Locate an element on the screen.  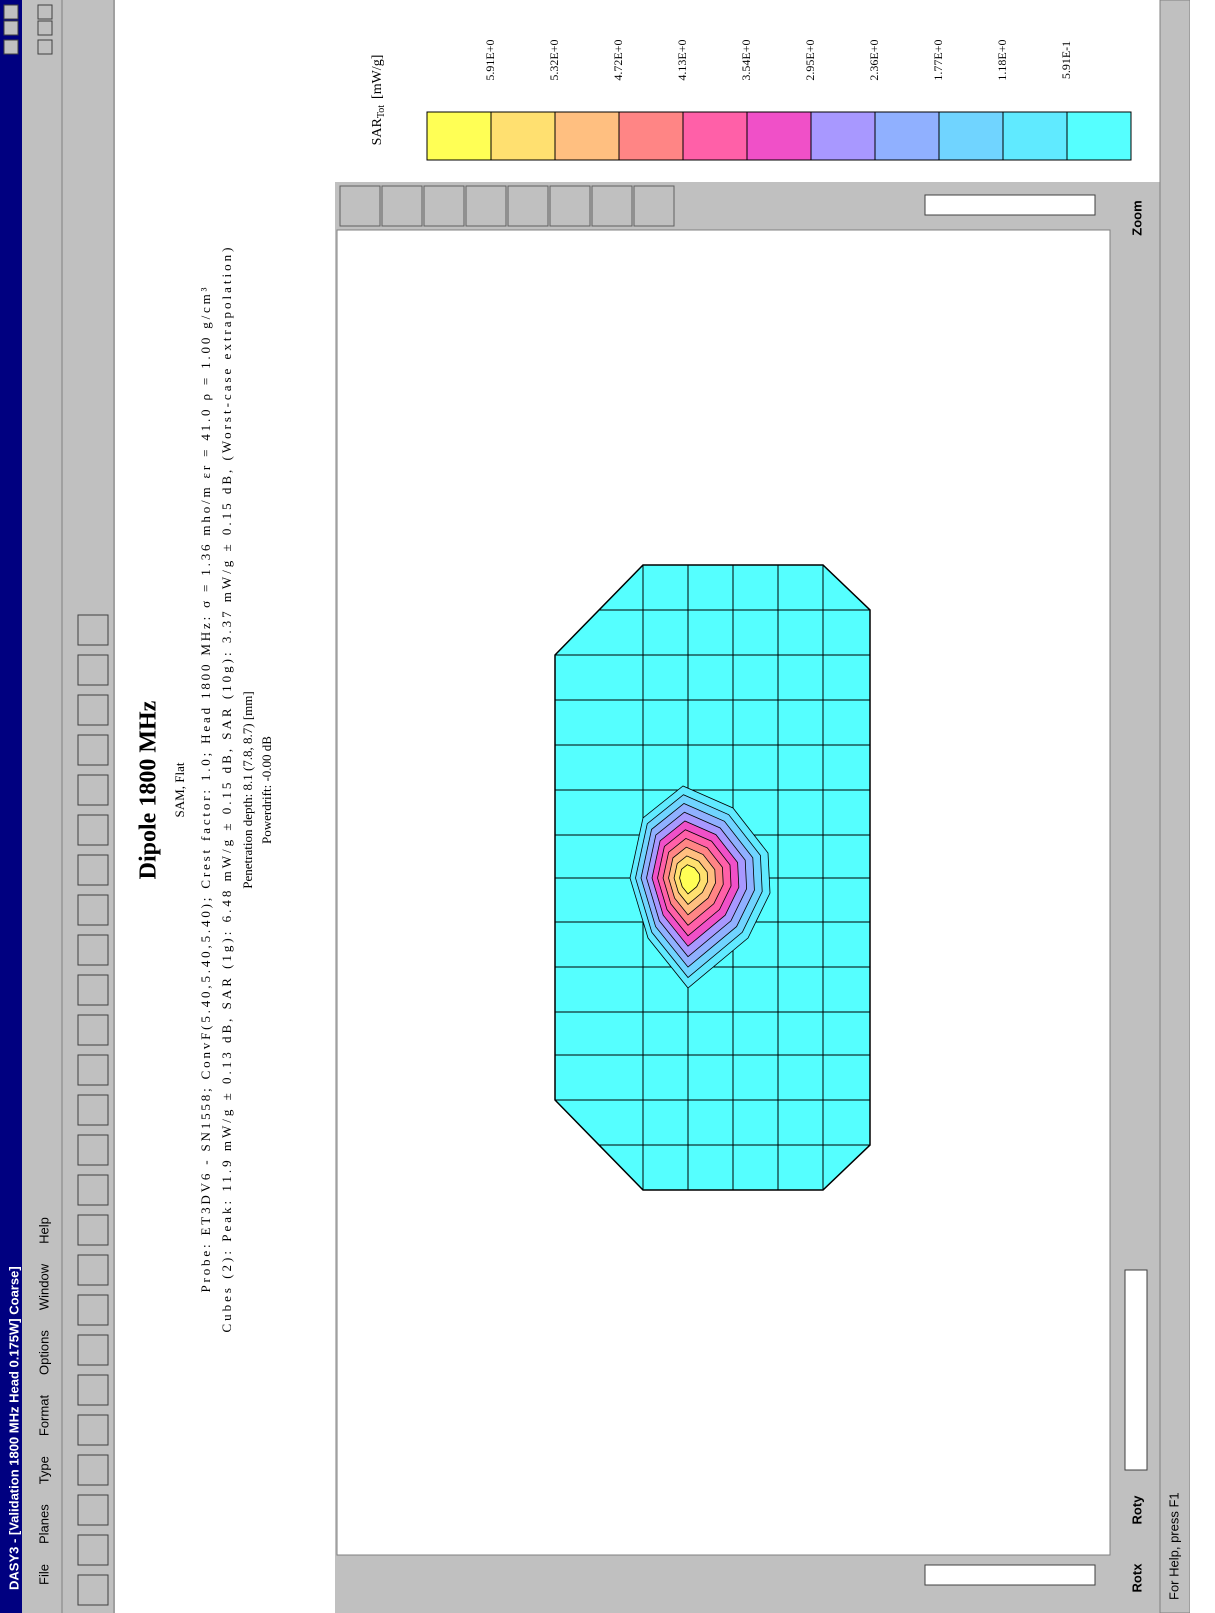
colorbar-label: 4.13E+0 is located at coordinates (682, 59).